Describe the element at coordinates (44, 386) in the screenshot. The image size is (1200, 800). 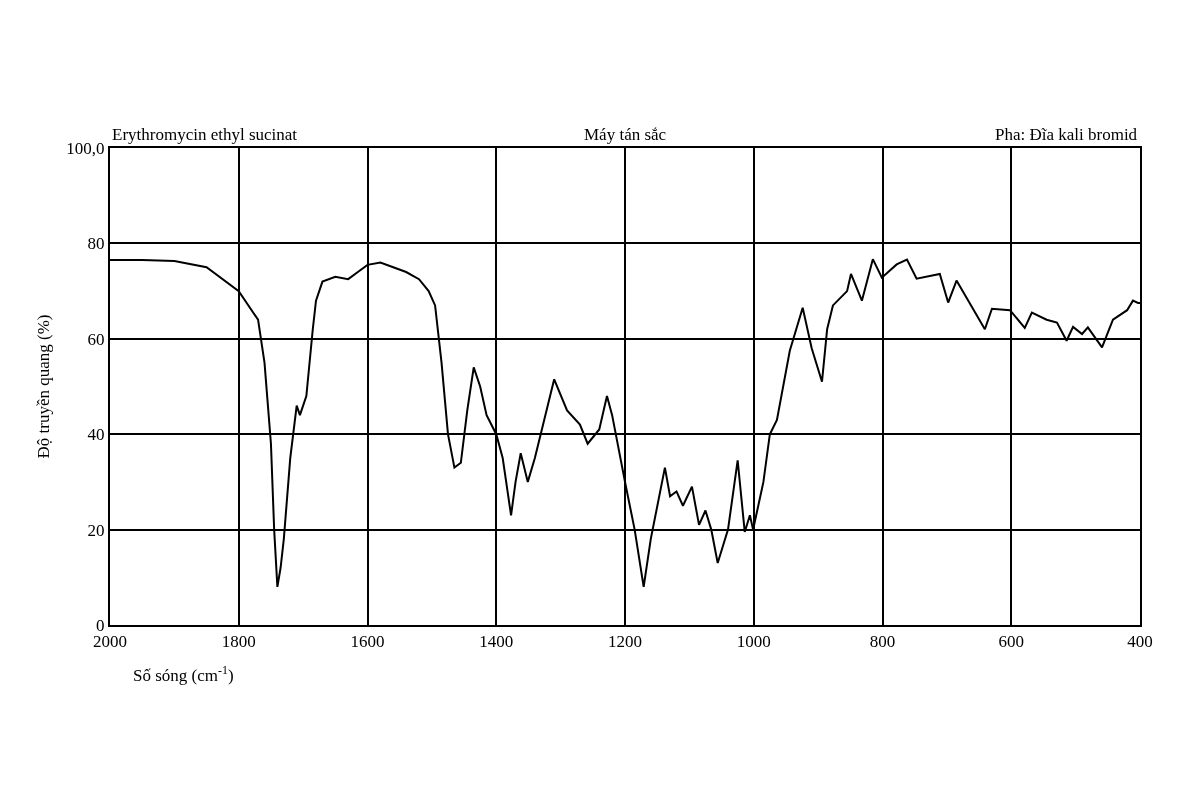
I see `y-axis-title: Độ truyền quang (%)` at that location.